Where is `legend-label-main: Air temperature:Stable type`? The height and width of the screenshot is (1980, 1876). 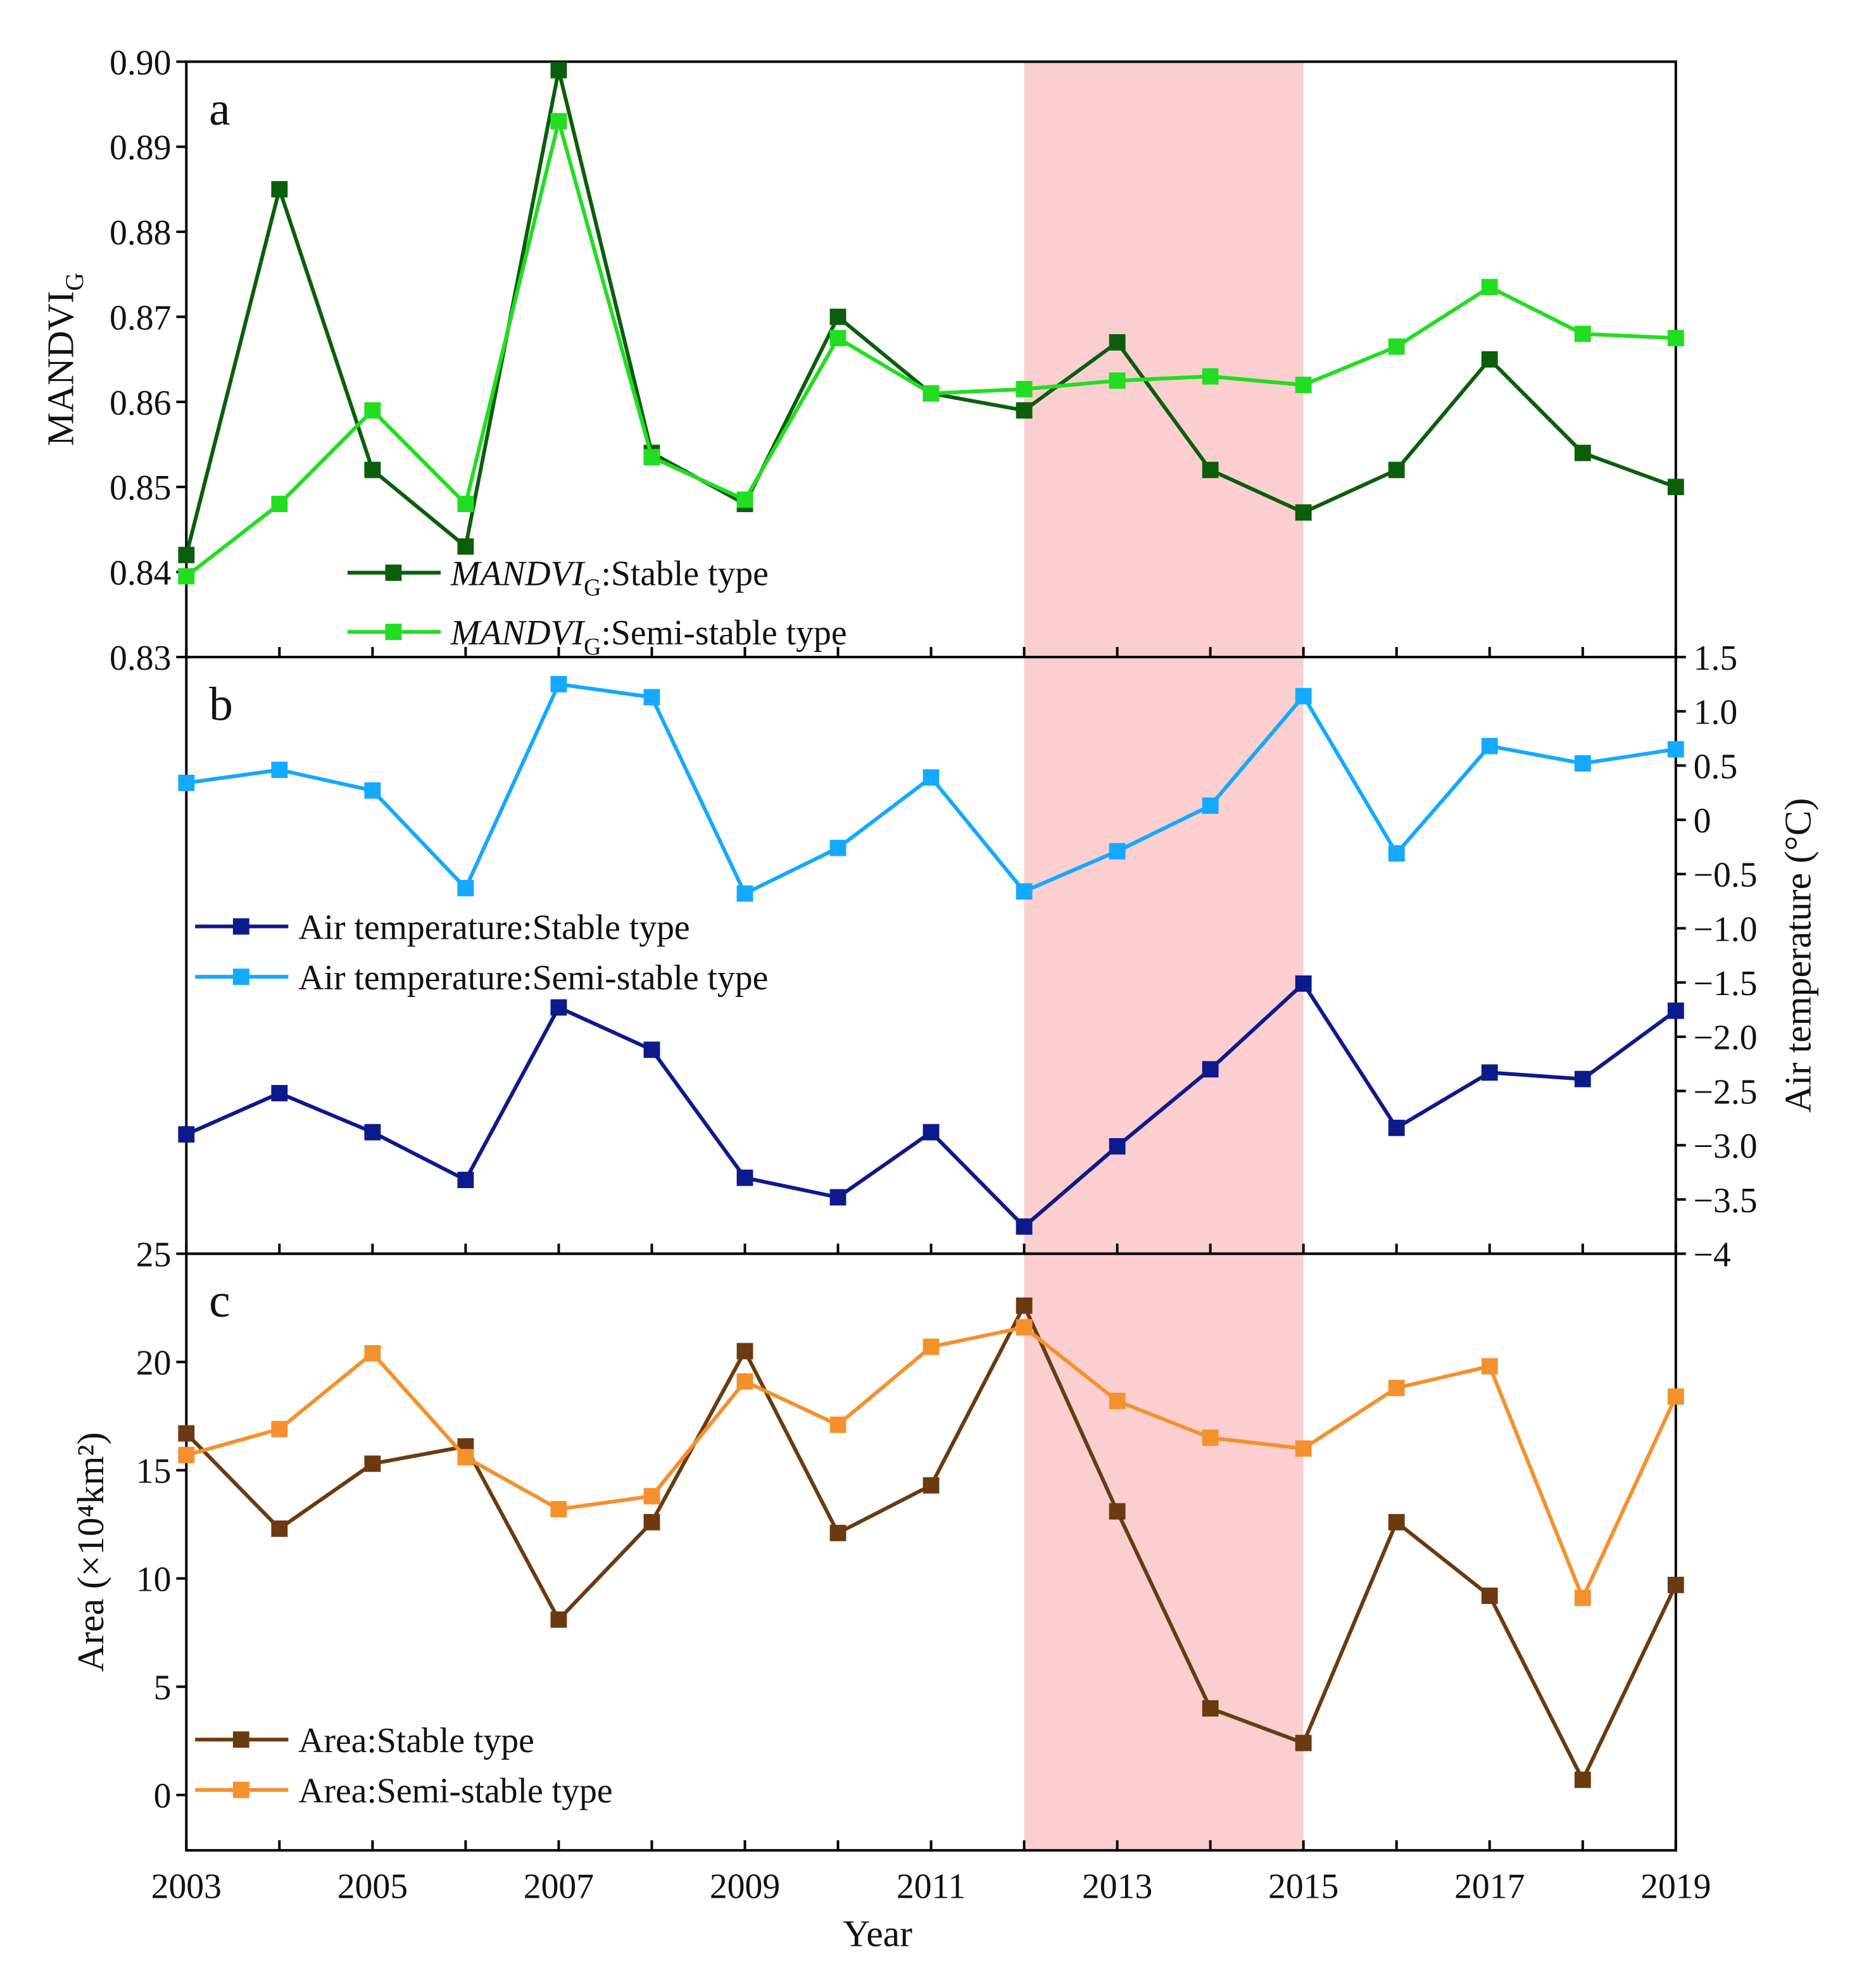
legend-label-main: Air temperature:Stable type is located at coordinates (493, 927).